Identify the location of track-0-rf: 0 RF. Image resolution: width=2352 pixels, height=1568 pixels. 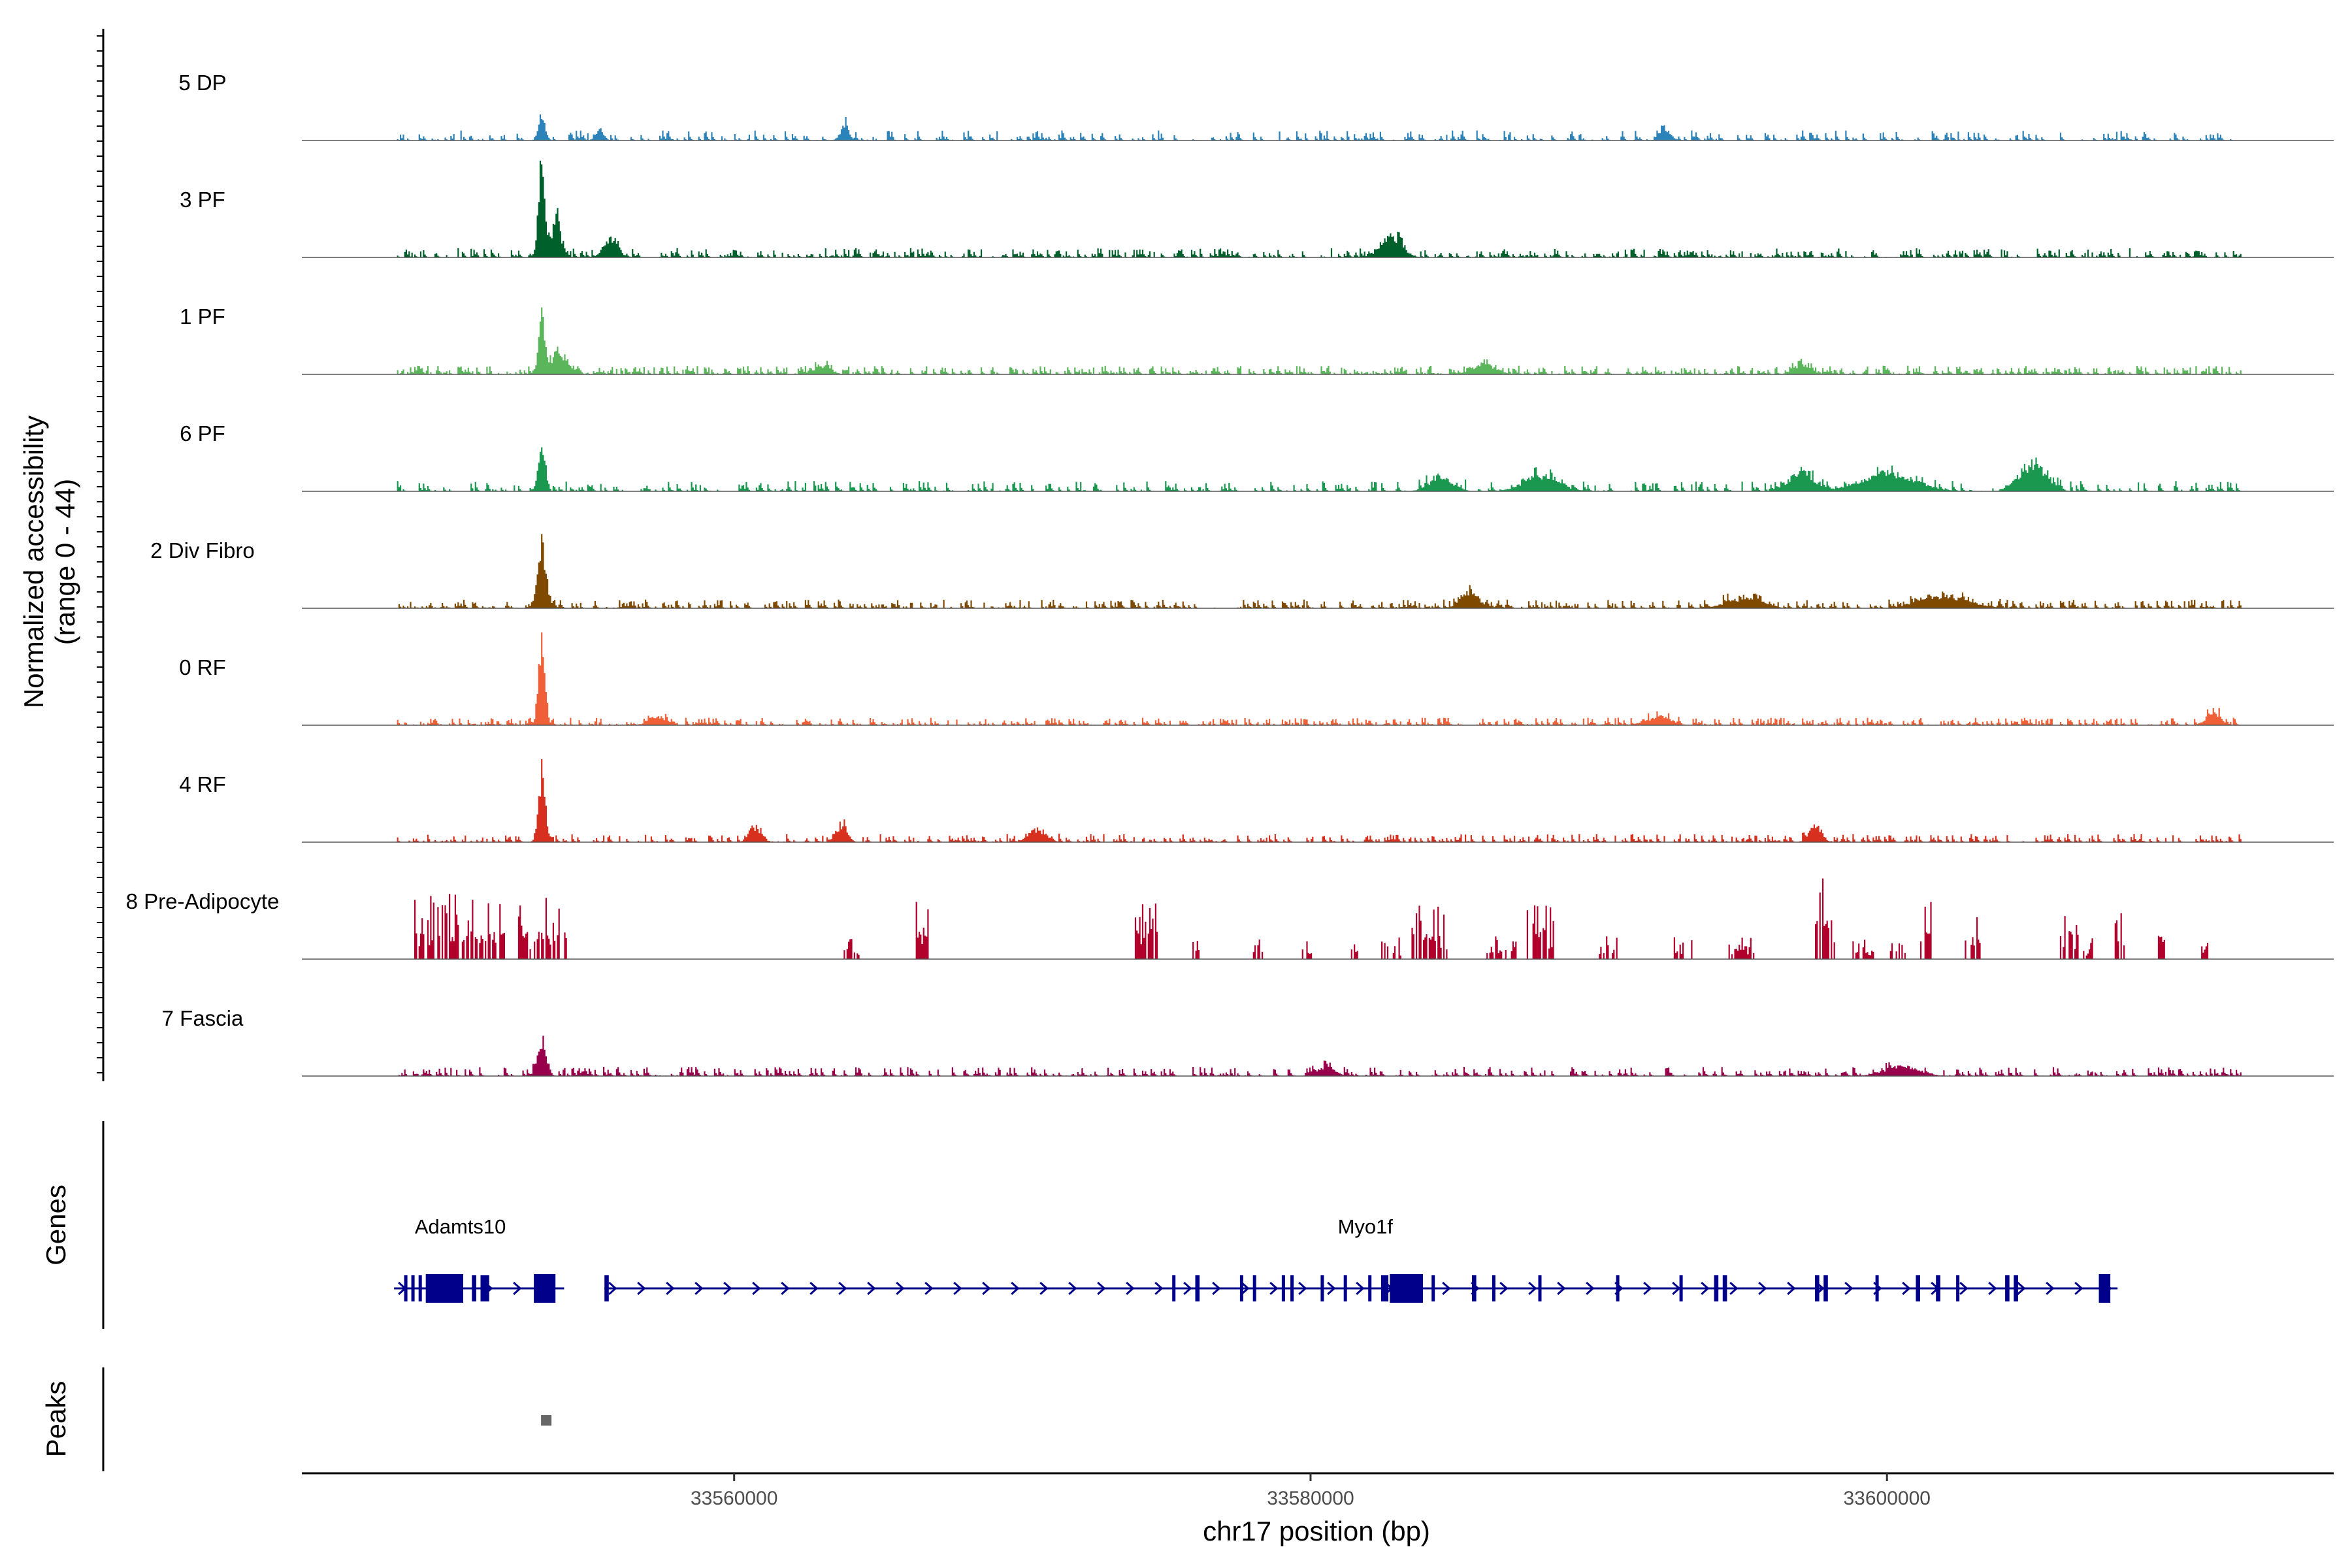
(1256, 679).